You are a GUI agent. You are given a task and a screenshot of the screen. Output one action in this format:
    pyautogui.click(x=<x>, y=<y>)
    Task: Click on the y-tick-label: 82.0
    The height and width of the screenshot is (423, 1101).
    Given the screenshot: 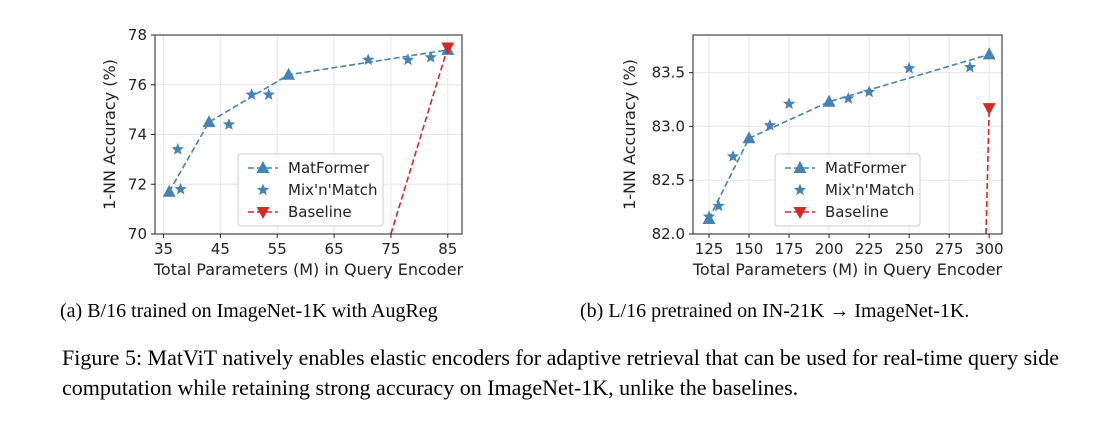 What is the action you would take?
    pyautogui.click(x=668, y=234)
    